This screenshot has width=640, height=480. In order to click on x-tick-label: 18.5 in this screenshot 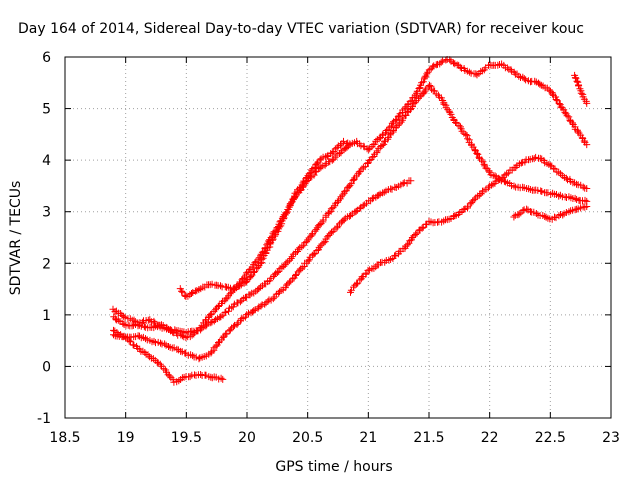, I will do `click(64, 438)`.